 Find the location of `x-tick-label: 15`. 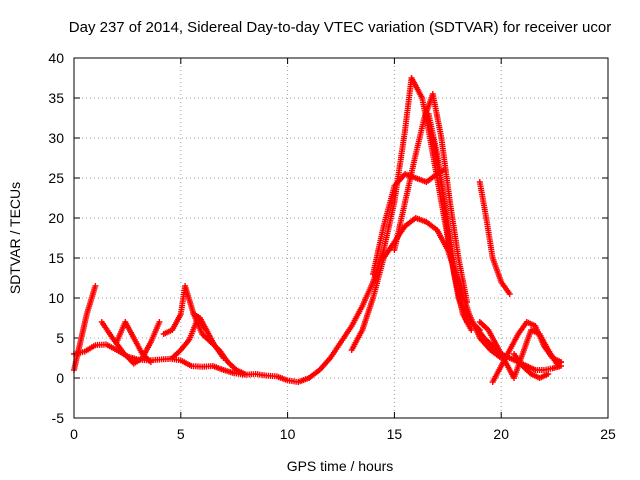

x-tick-label: 15 is located at coordinates (395, 434).